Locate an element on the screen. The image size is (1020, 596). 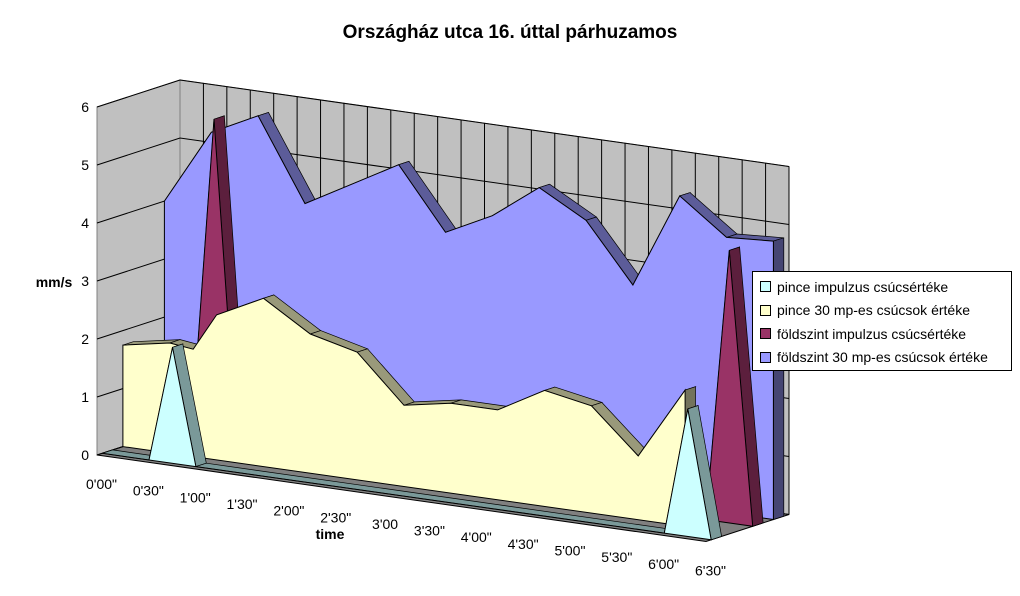
legend-item: pince 30 mp-es csúcsok értéke is located at coordinates (885, 311).